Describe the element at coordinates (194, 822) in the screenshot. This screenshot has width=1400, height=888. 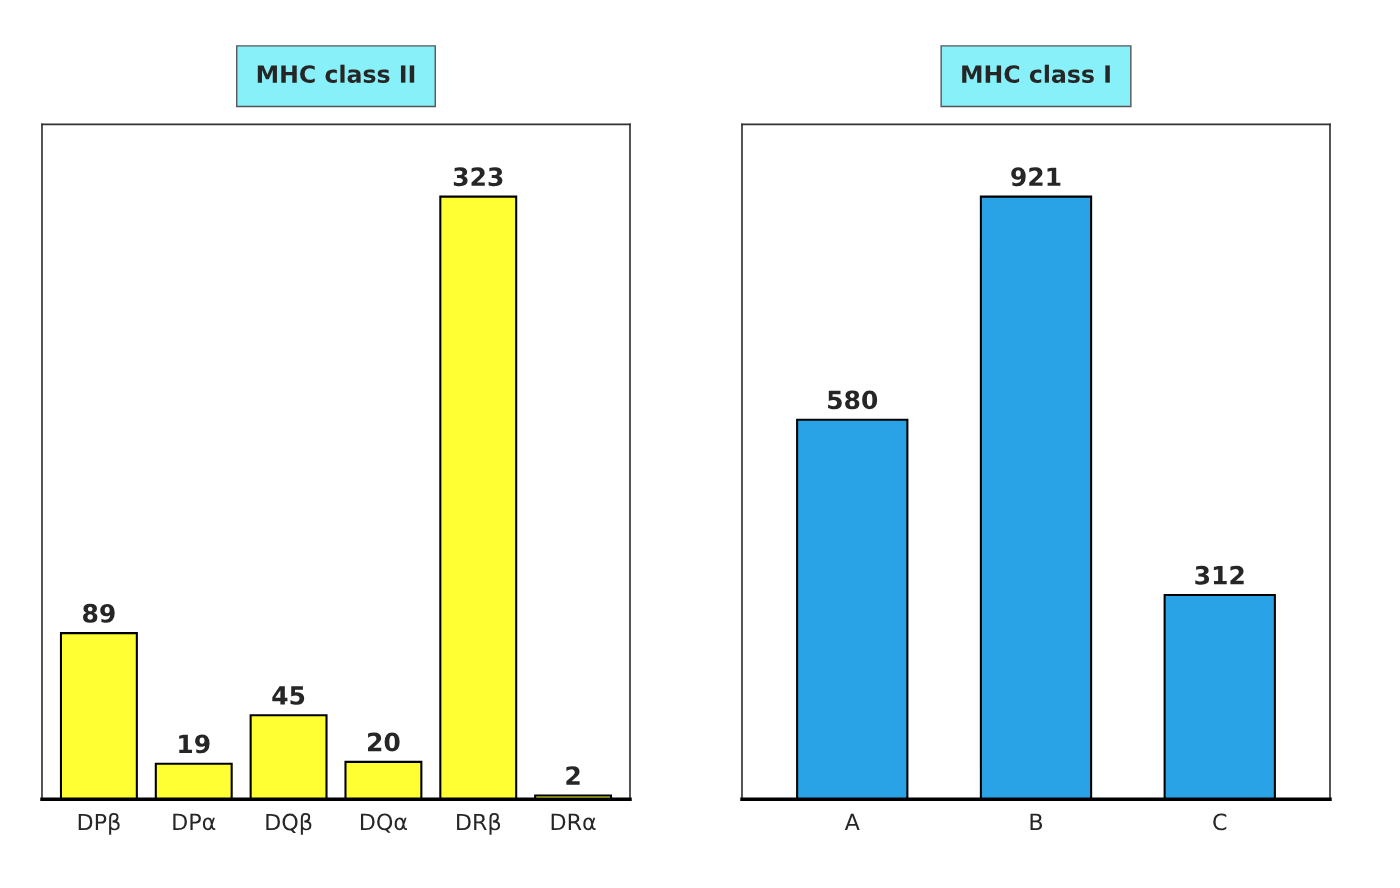
I see `x-tick-label: DPα` at that location.